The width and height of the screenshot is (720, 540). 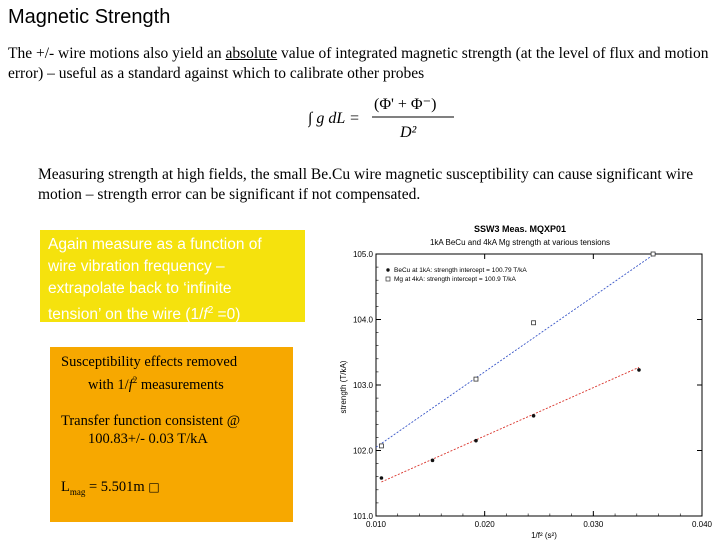 What do you see at coordinates (343, 386) in the screenshot?
I see `chart-ylabel: strength (T/kA)` at bounding box center [343, 386].